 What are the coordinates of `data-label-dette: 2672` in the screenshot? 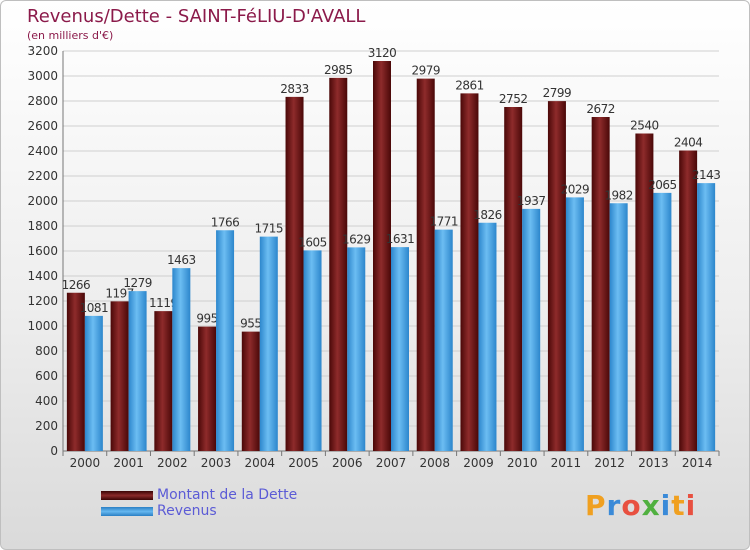 It's located at (600, 109).